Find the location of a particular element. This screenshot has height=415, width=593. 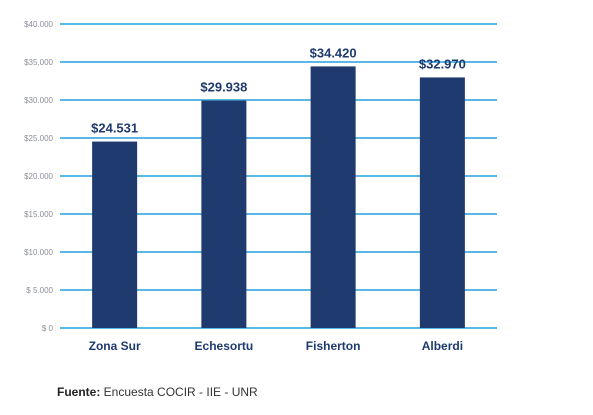

y-tick-label: $40.000 is located at coordinates (38, 24).